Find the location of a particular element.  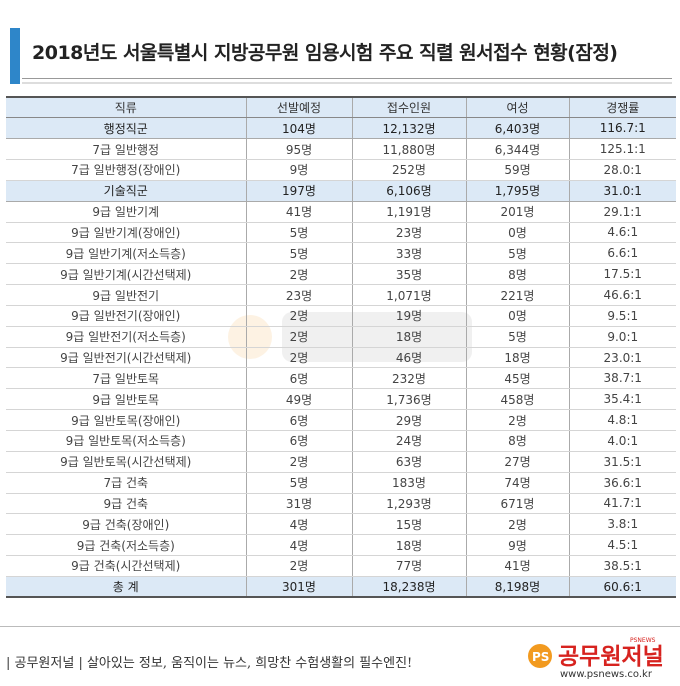

cell-planned: 301명 is located at coordinates (299, 587).